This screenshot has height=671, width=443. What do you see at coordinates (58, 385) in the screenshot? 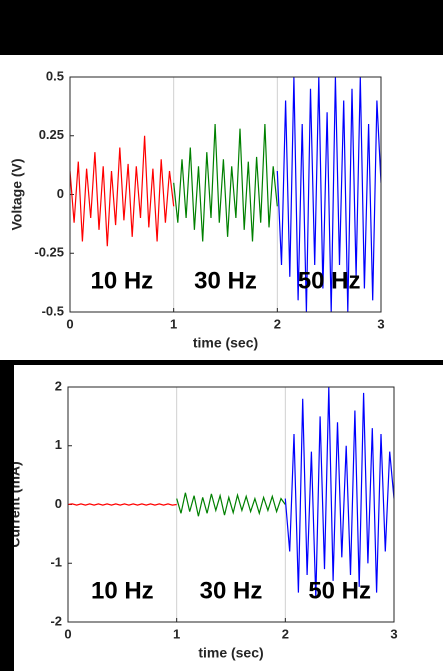
I see `y-tick-label: 2` at bounding box center [58, 385].